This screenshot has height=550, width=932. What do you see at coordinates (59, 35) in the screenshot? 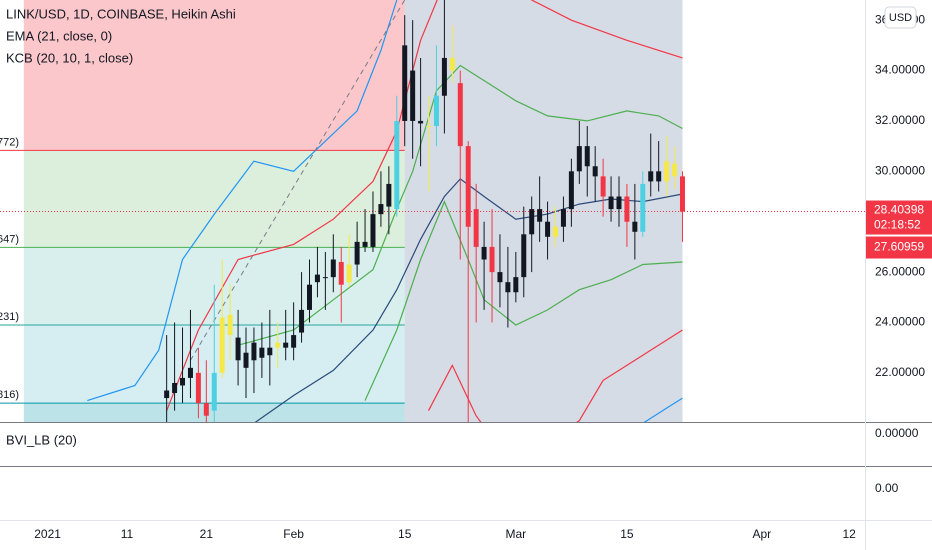
I see `legend-indicator: EMA (21, close, 0)` at bounding box center [59, 35].